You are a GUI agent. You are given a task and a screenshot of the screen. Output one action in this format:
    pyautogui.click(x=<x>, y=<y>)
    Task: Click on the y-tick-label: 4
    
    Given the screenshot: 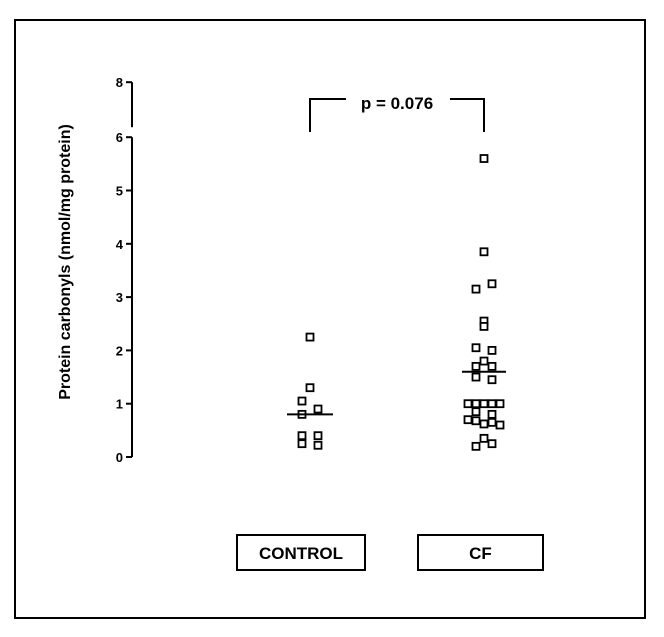 What is the action you would take?
    pyautogui.click(x=120, y=244)
    